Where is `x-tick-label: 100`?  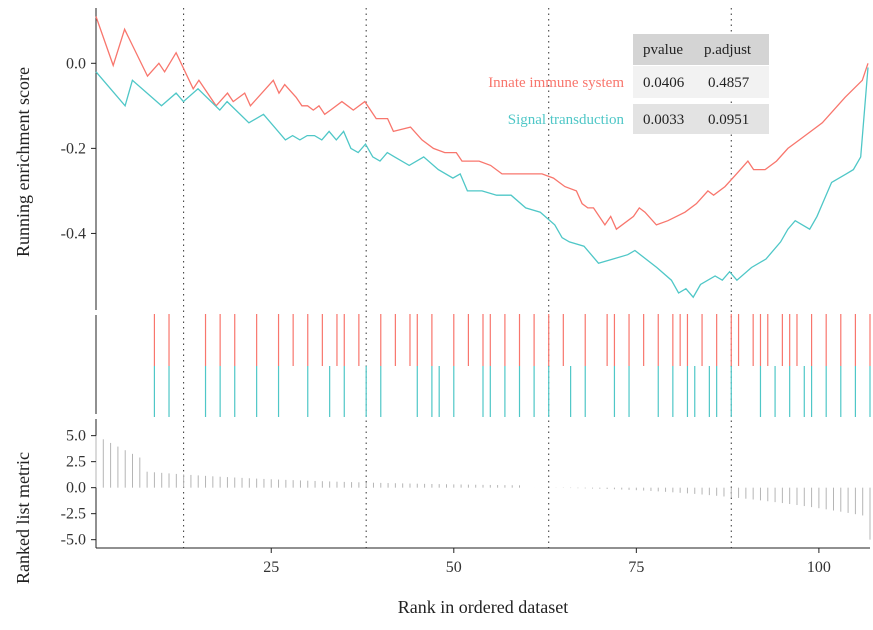 x-tick-label: 100 is located at coordinates (819, 567).